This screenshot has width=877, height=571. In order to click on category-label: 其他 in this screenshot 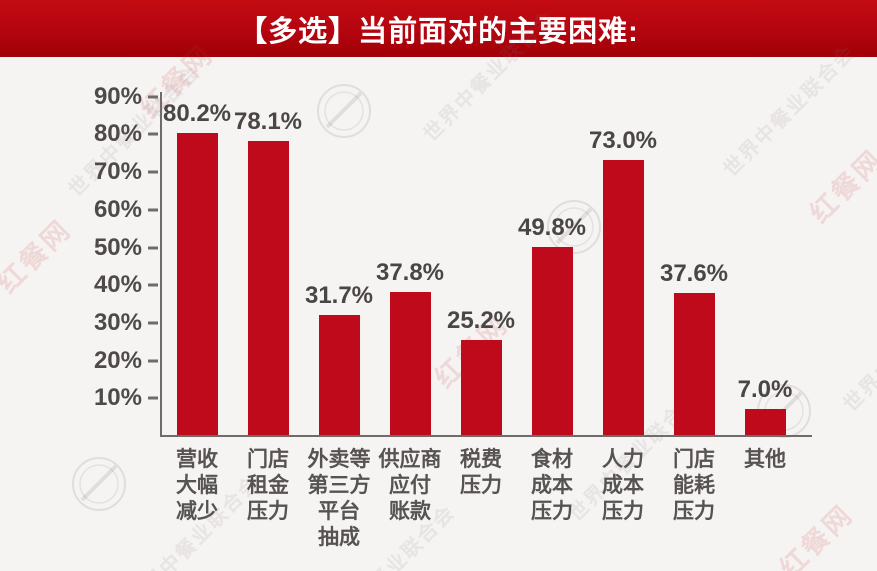, I will do `click(765, 460)`.